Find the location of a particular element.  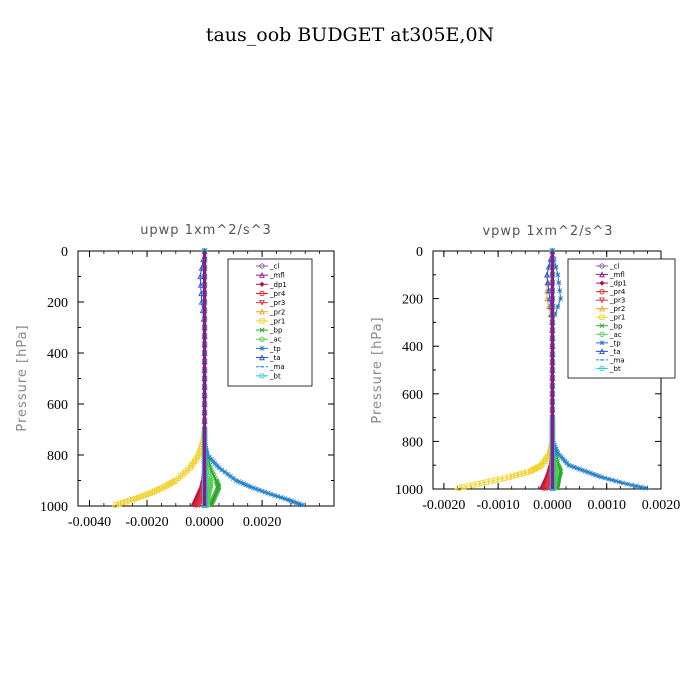

legend-item: _pr4 is located at coordinates (611, 292).